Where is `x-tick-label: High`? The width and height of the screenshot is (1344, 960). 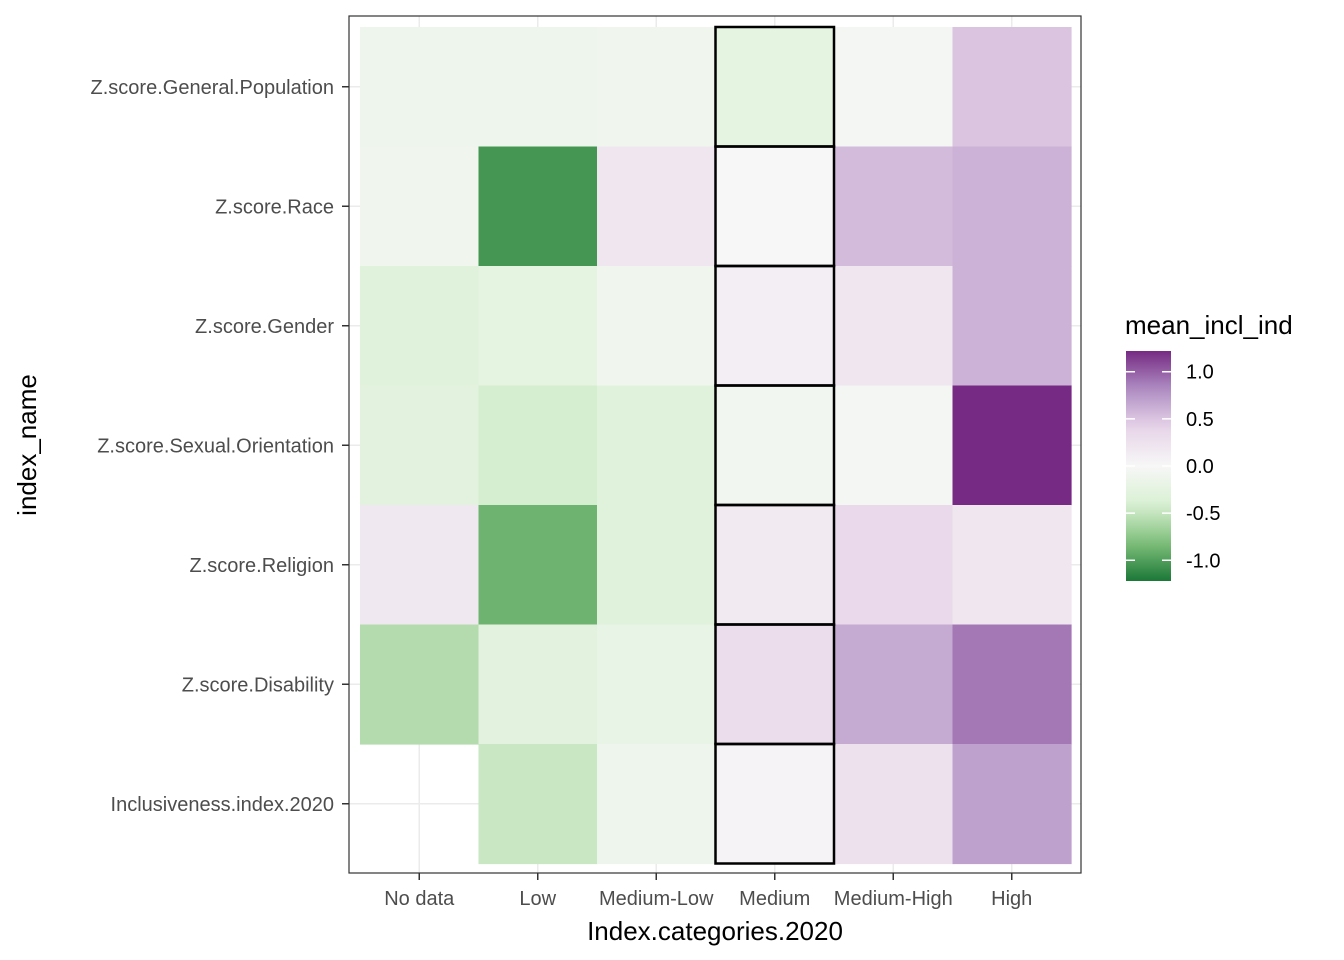
x-tick-label: High is located at coordinates (1011, 899).